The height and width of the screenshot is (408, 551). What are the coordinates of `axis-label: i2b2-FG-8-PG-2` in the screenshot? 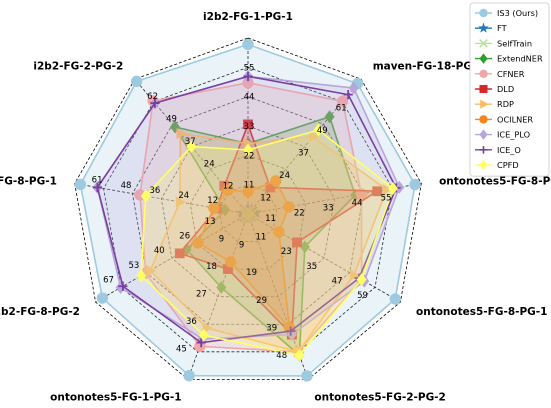 It's located at (40, 312).